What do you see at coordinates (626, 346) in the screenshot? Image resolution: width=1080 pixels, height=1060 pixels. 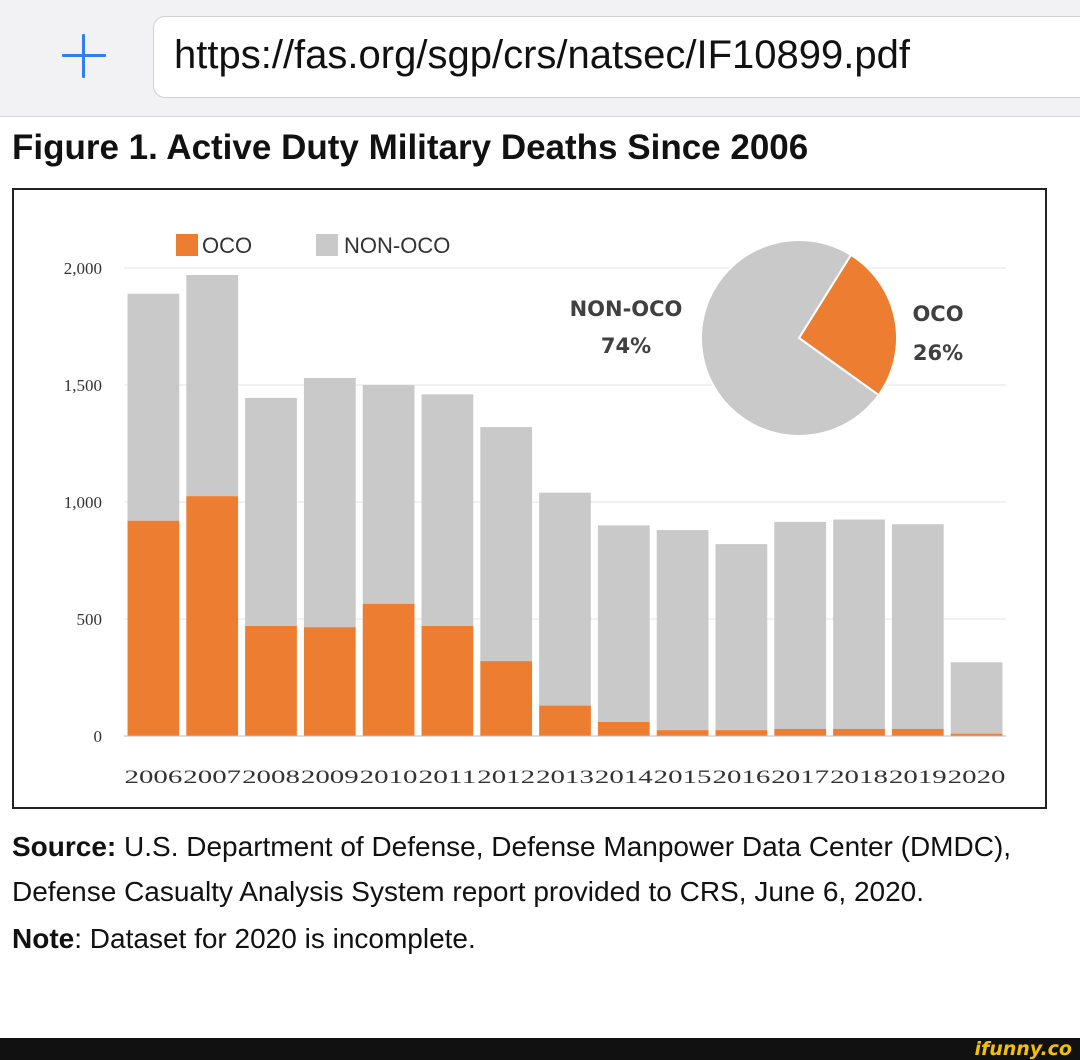 I see `pie-percent-non-oco: 74%` at bounding box center [626, 346].